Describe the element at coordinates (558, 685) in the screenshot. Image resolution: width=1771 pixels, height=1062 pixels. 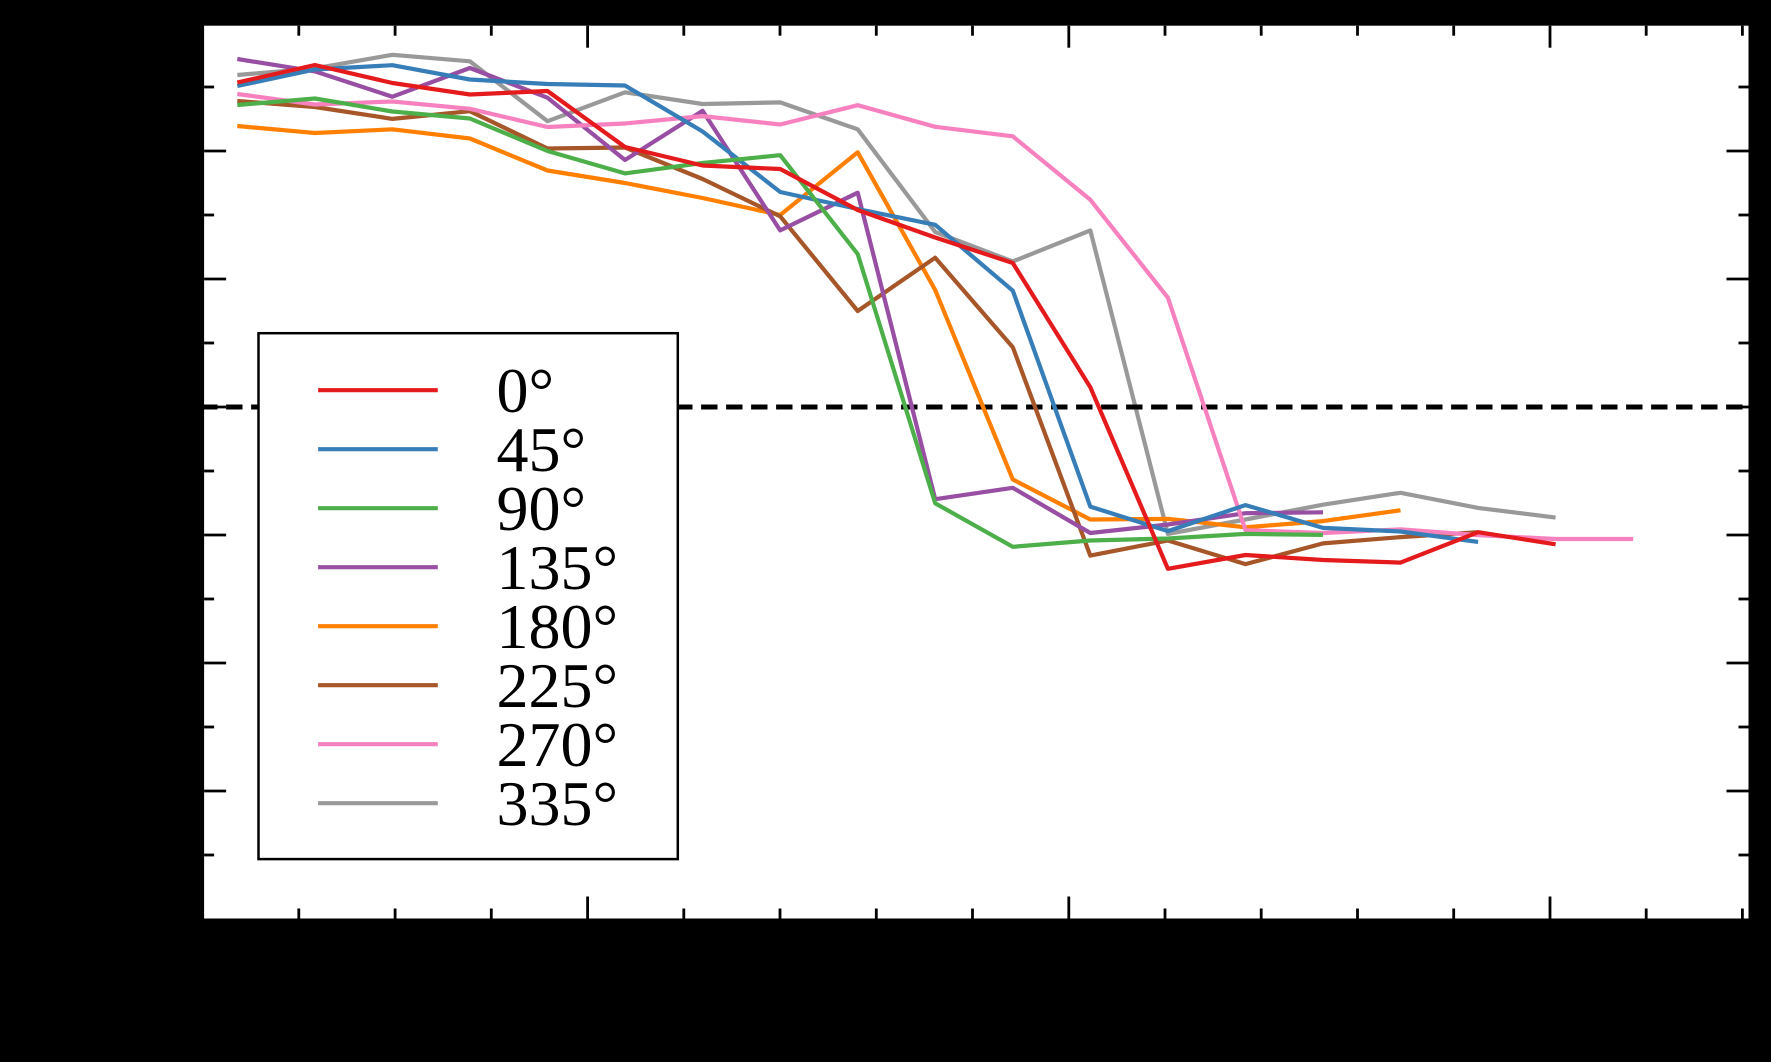
I see `svg-text: 225°` at that location.